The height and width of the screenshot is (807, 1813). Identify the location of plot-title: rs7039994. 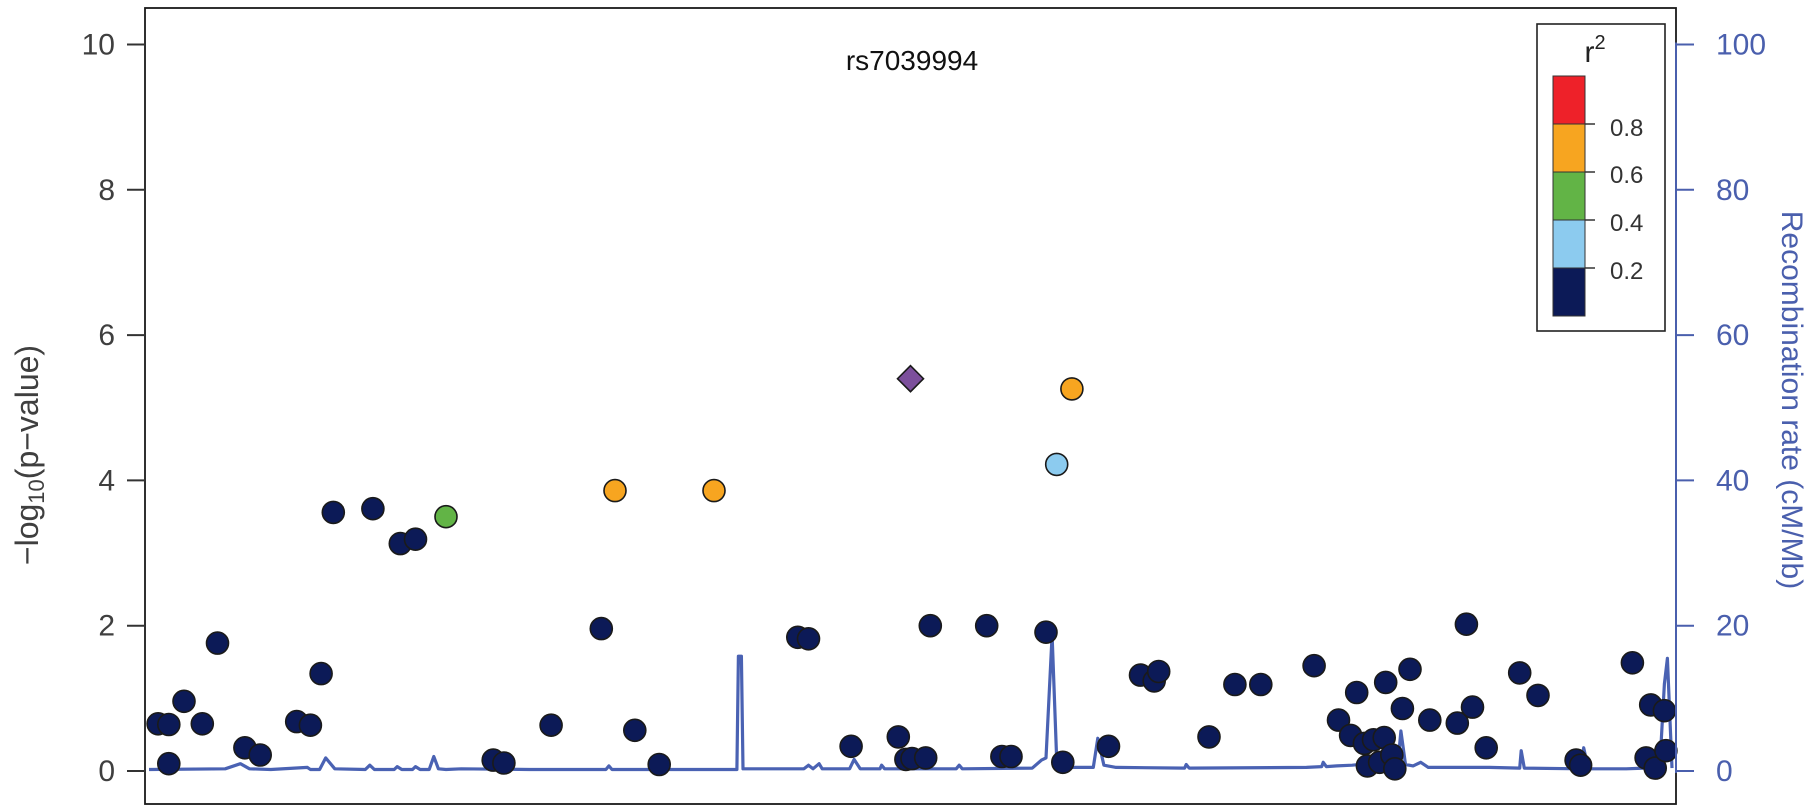
(912, 60).